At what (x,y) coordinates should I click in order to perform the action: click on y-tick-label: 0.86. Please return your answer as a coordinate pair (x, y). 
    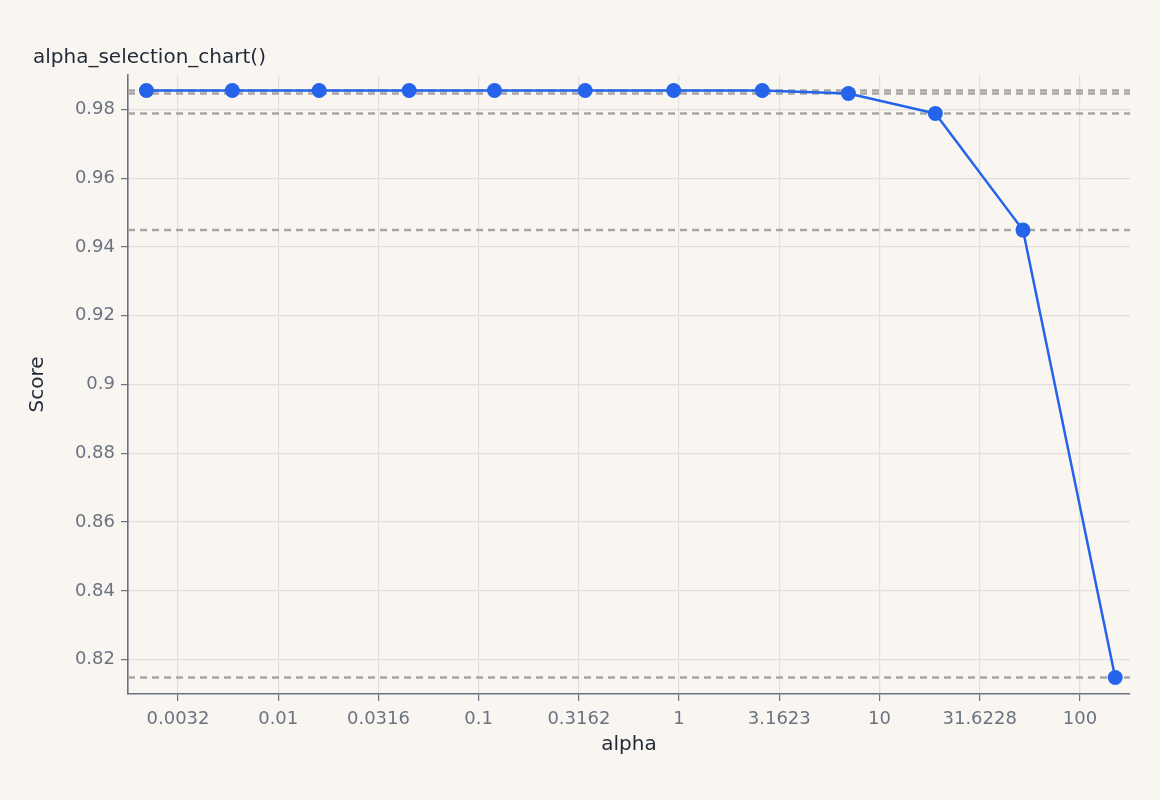
    Looking at the image, I should click on (94, 520).